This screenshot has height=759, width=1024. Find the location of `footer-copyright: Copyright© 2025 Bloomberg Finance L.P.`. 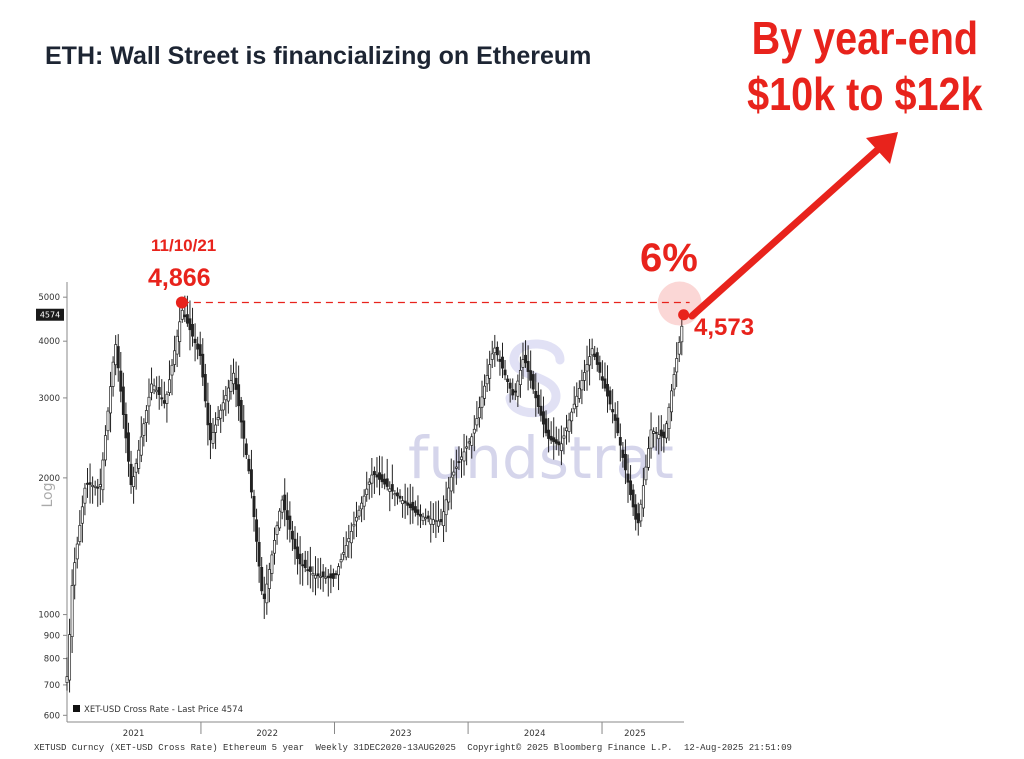

footer-copyright: Copyright© 2025 Bloomberg Finance L.P. is located at coordinates (570, 748).